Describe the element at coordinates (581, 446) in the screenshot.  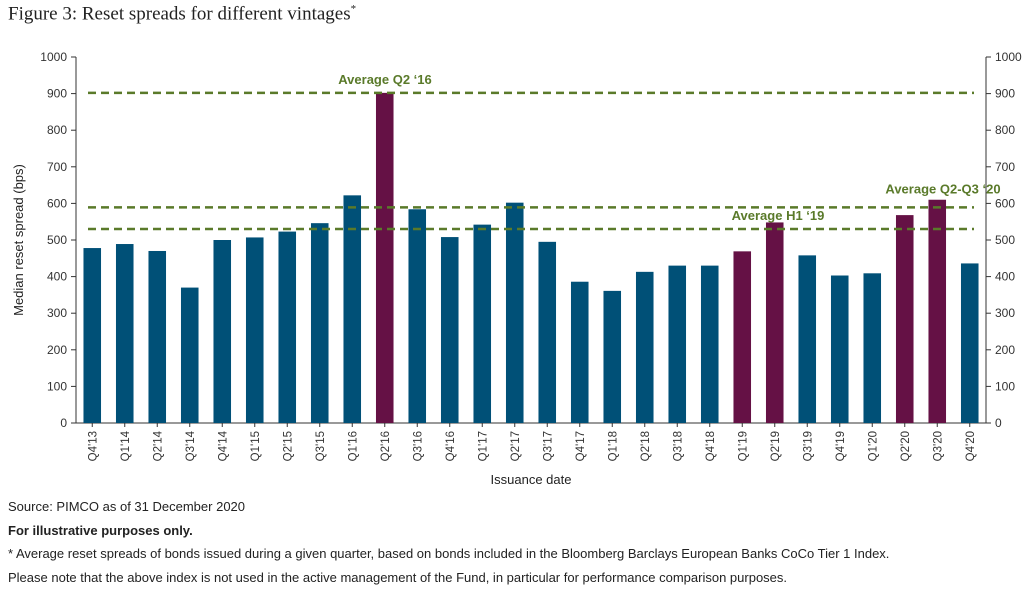
I see `x-tick-label: Q4'17` at that location.